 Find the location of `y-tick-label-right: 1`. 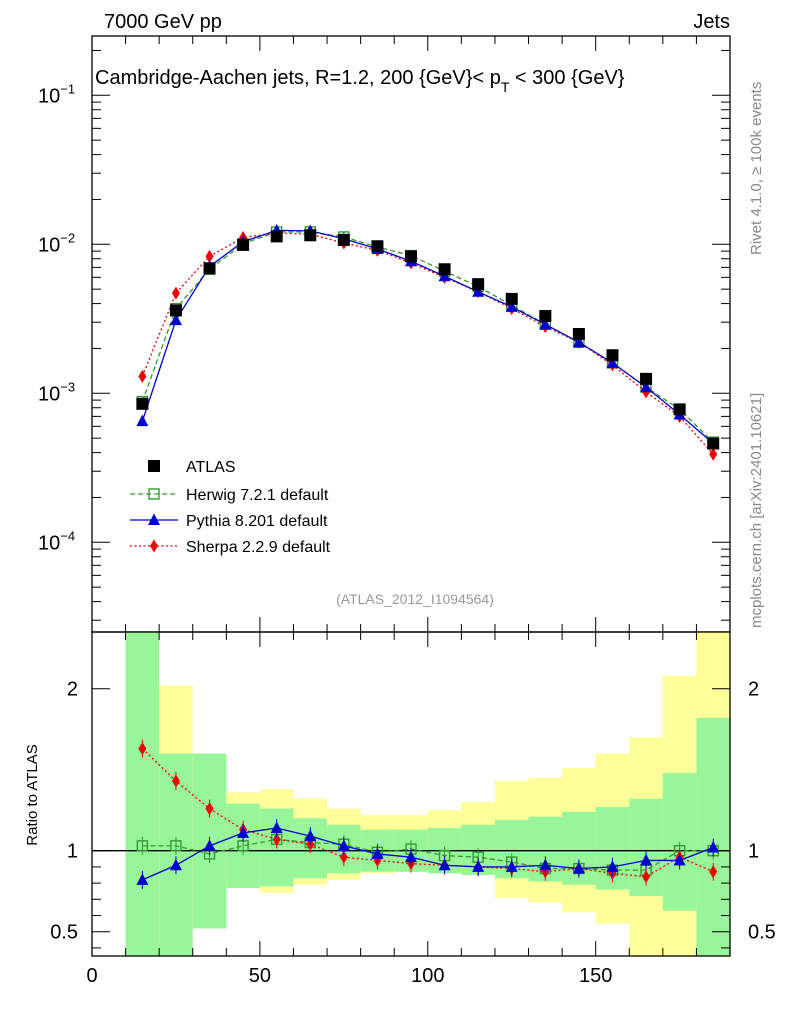

y-tick-label-right: 1 is located at coordinates (753, 852).